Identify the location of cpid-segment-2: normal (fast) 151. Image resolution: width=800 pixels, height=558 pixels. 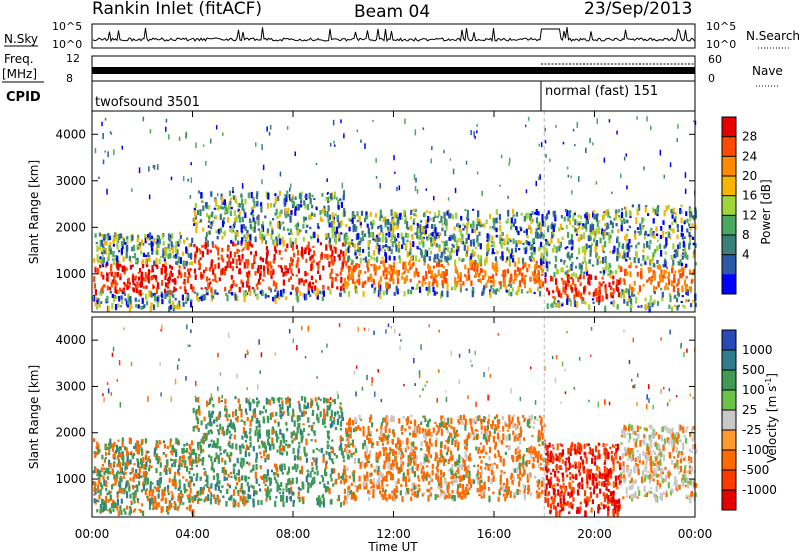
(601, 91).